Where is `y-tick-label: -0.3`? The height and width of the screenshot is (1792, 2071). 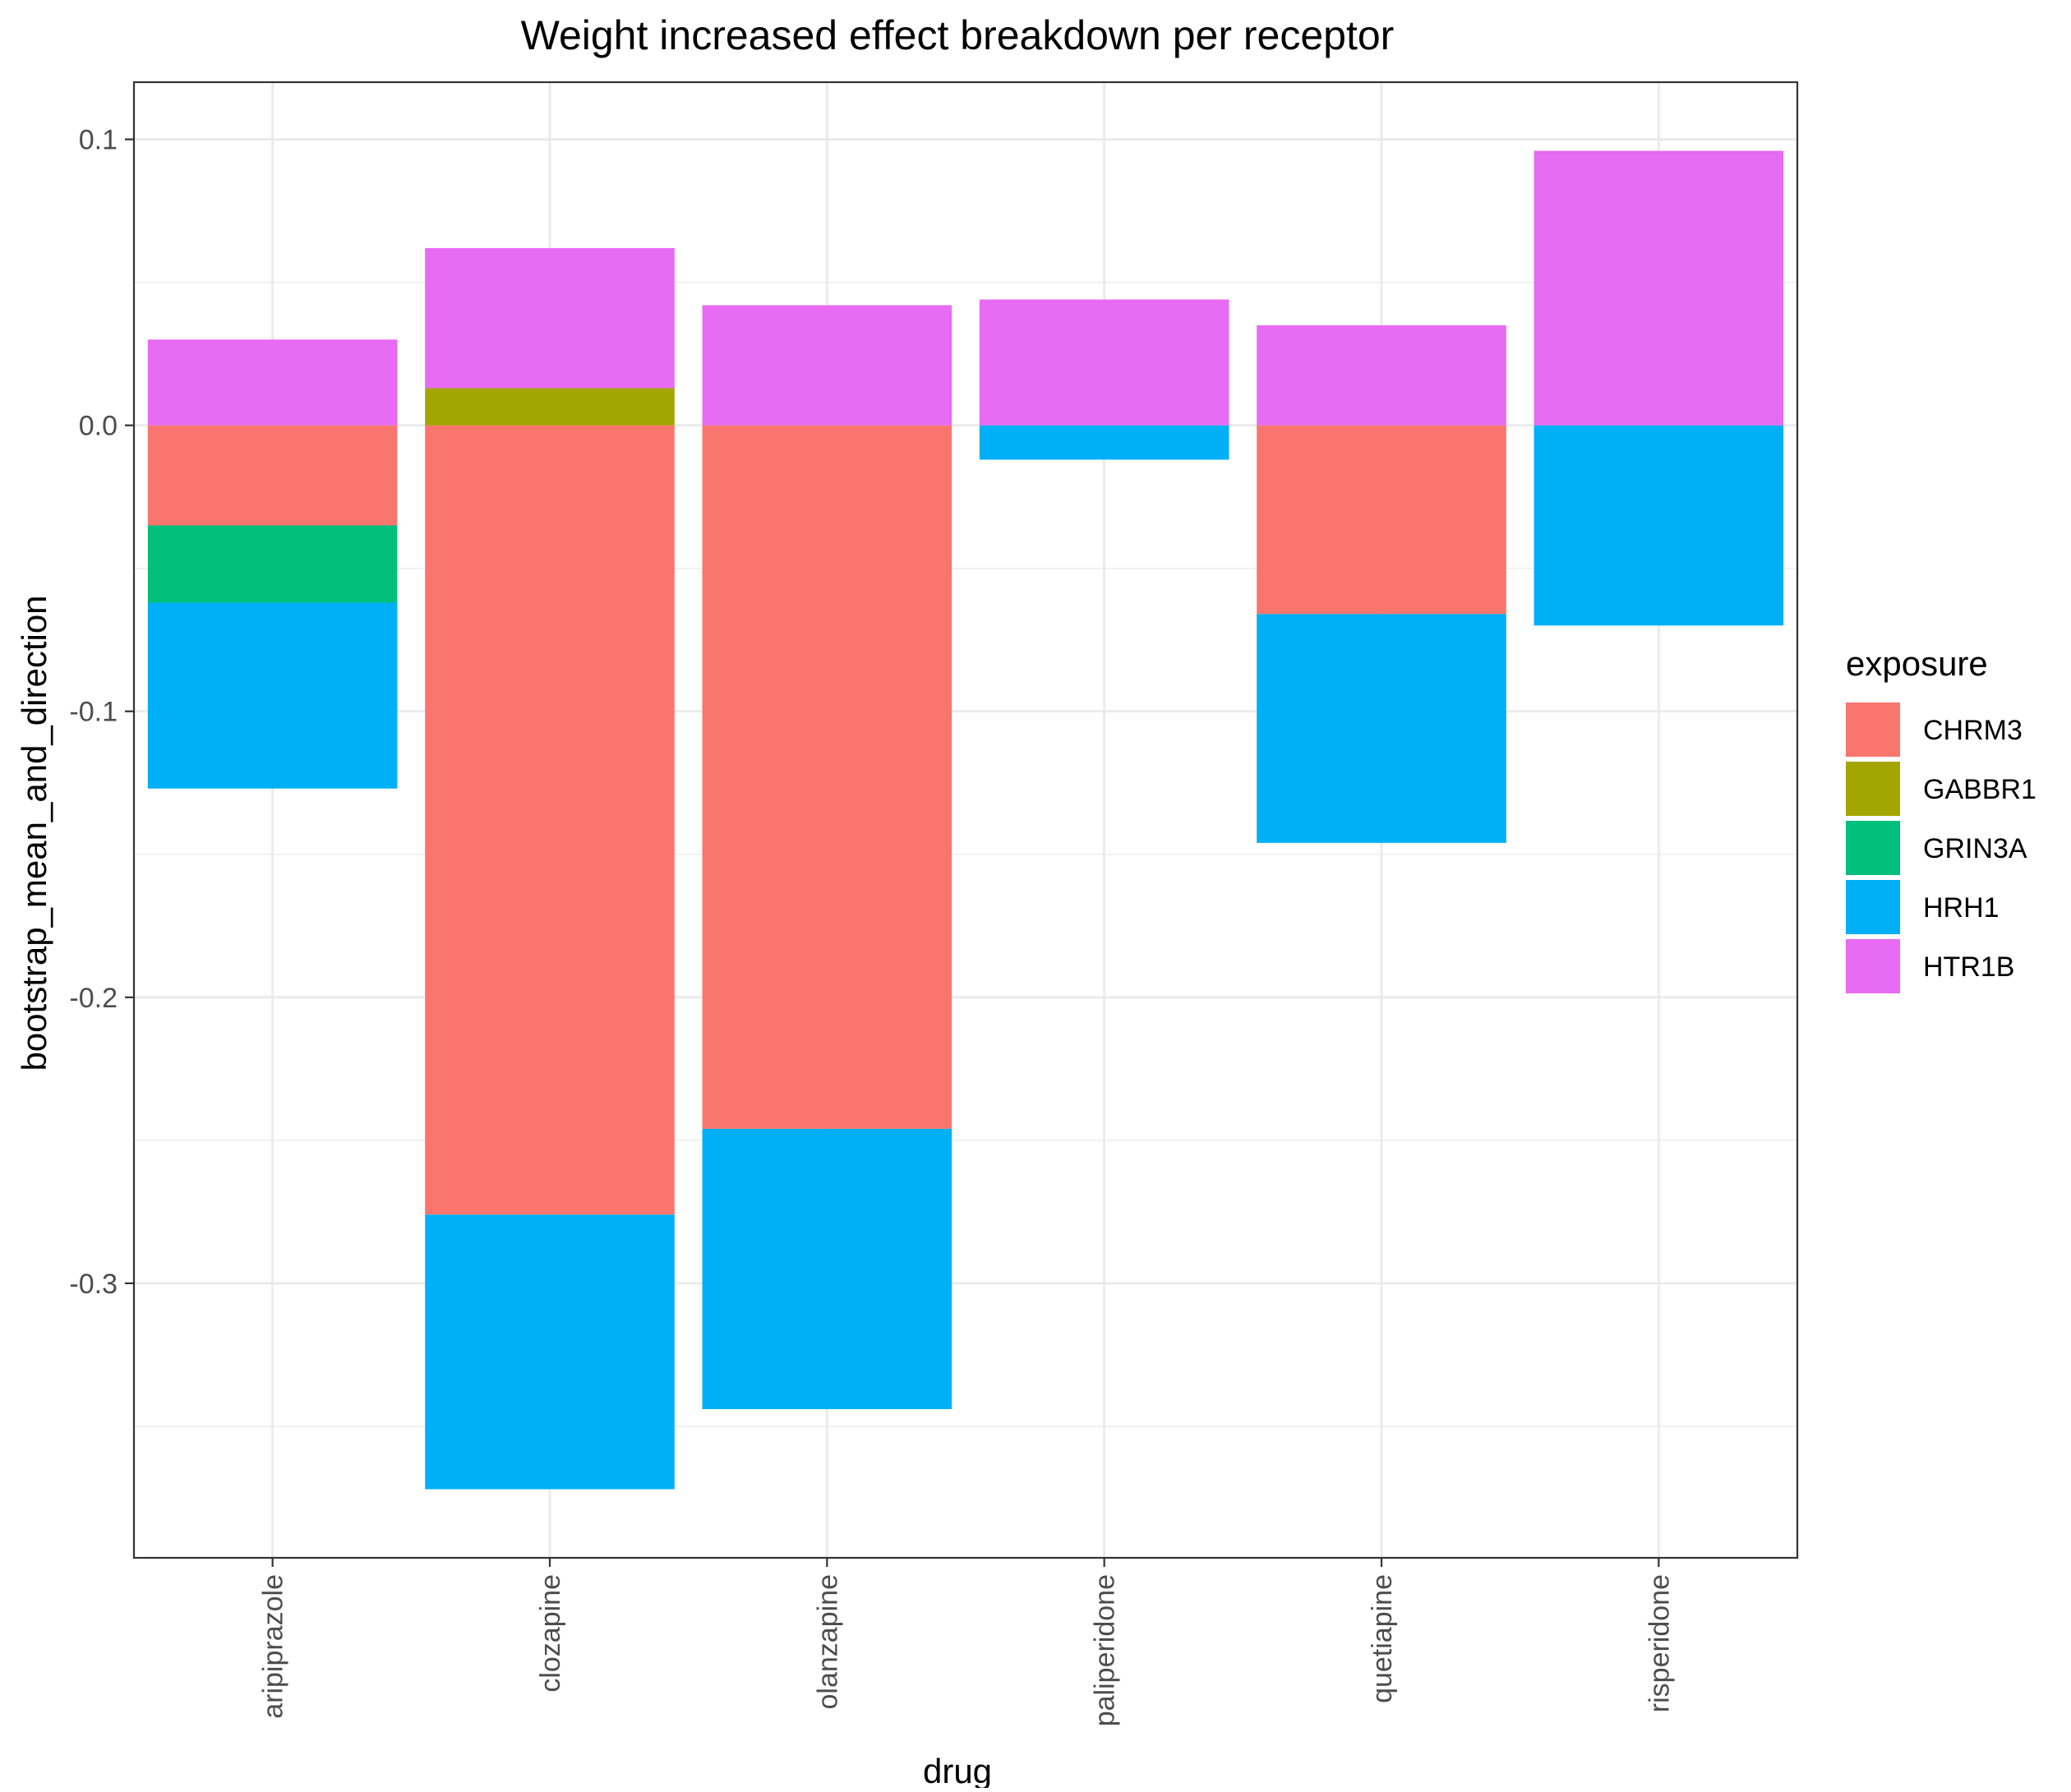
y-tick-label: -0.3 is located at coordinates (93, 1284).